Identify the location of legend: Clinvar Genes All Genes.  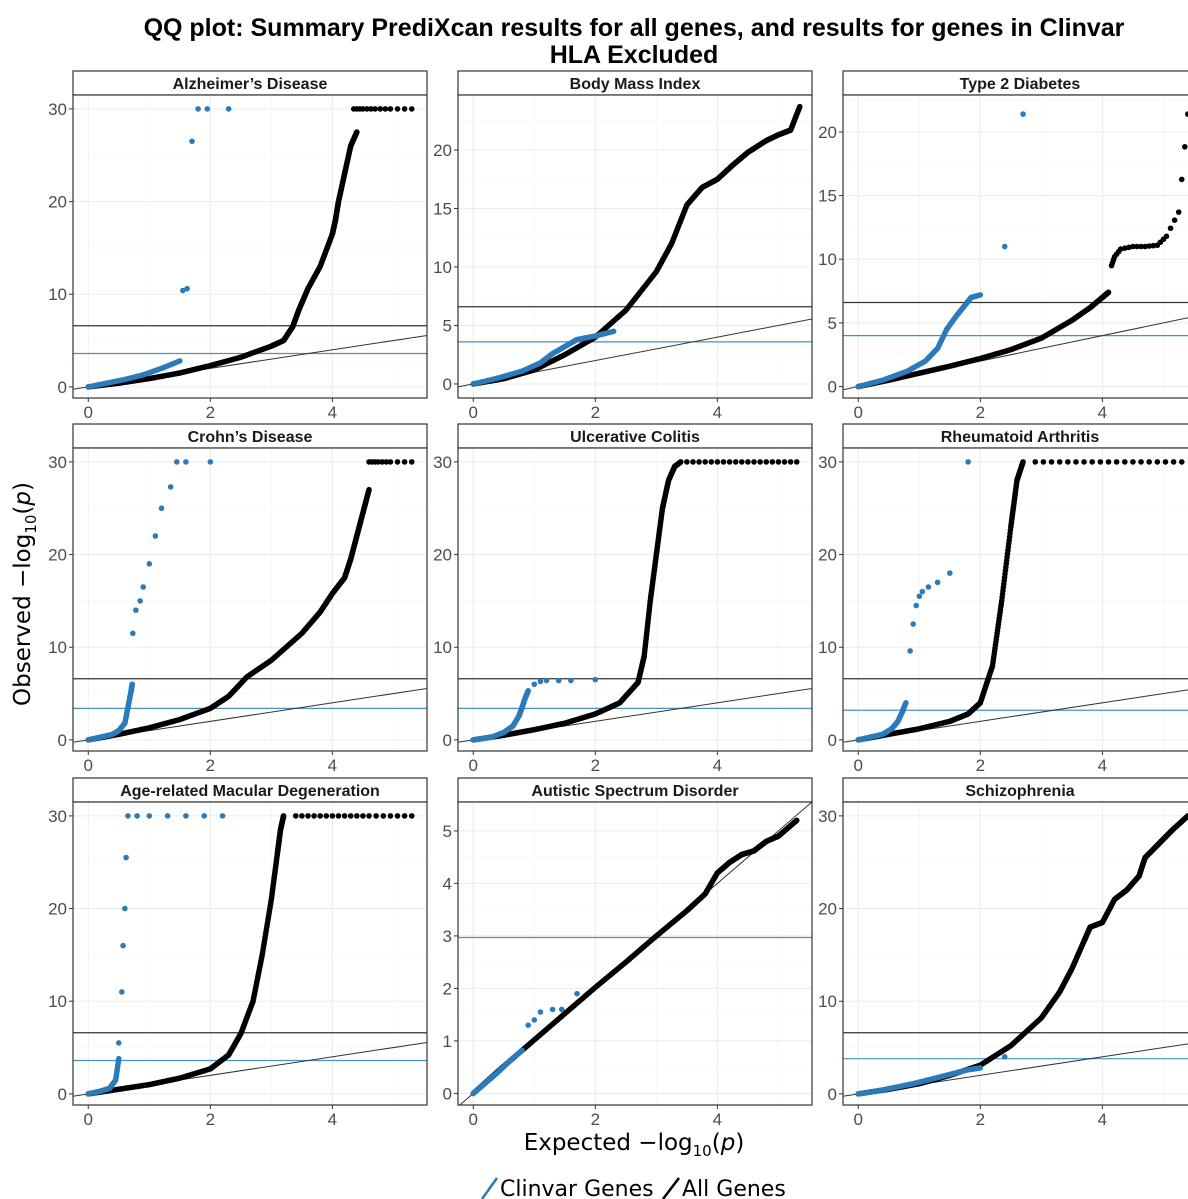
(633, 1188).